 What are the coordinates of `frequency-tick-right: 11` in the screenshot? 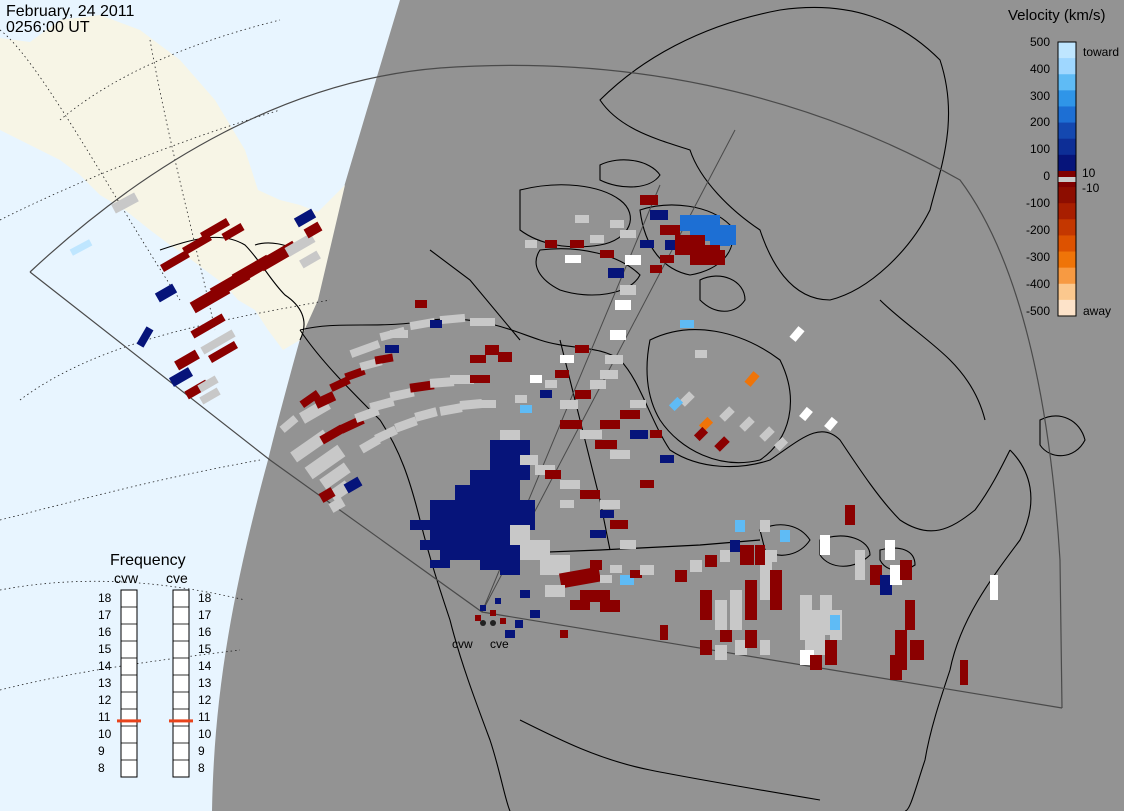 It's located at (204, 717).